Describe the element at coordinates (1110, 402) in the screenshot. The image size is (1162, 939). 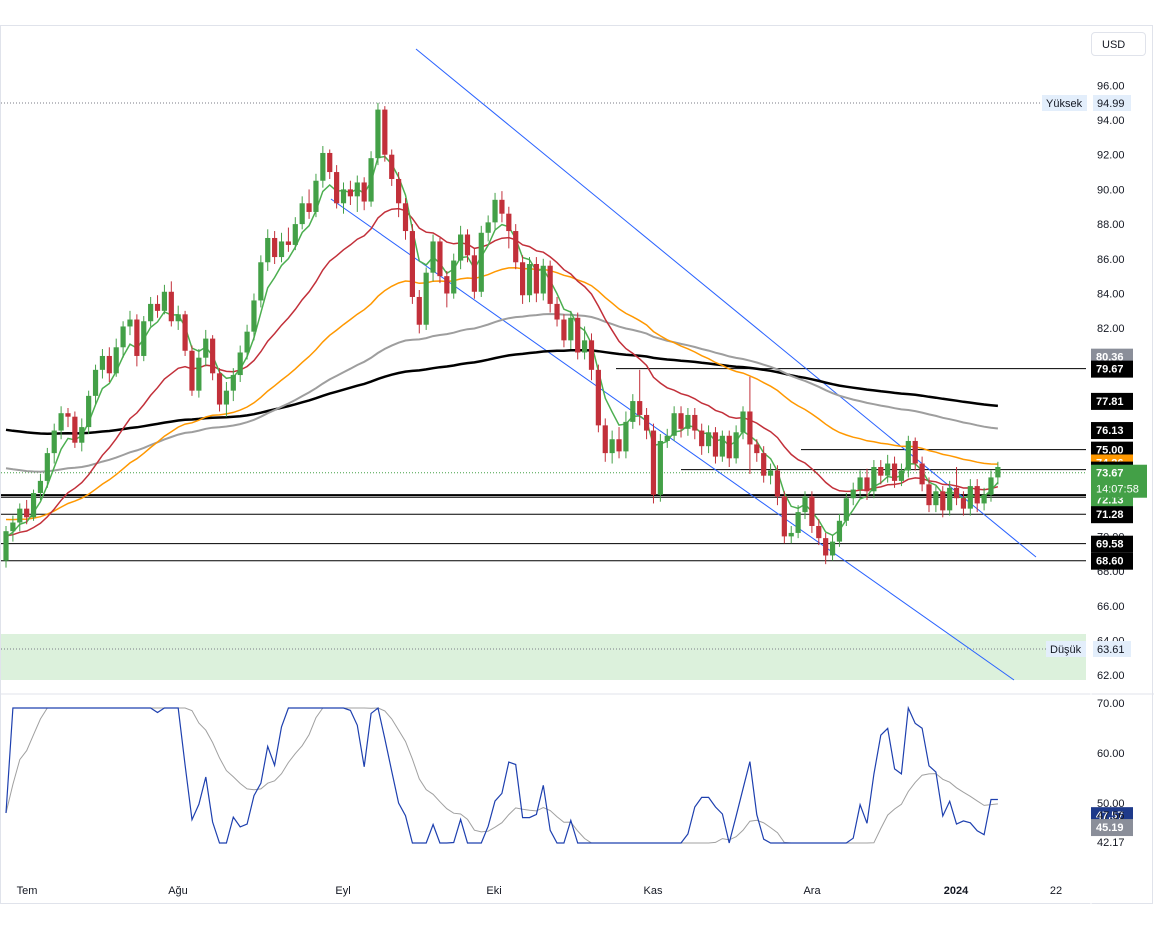
I see `price-tag-black: 77.81` at that location.